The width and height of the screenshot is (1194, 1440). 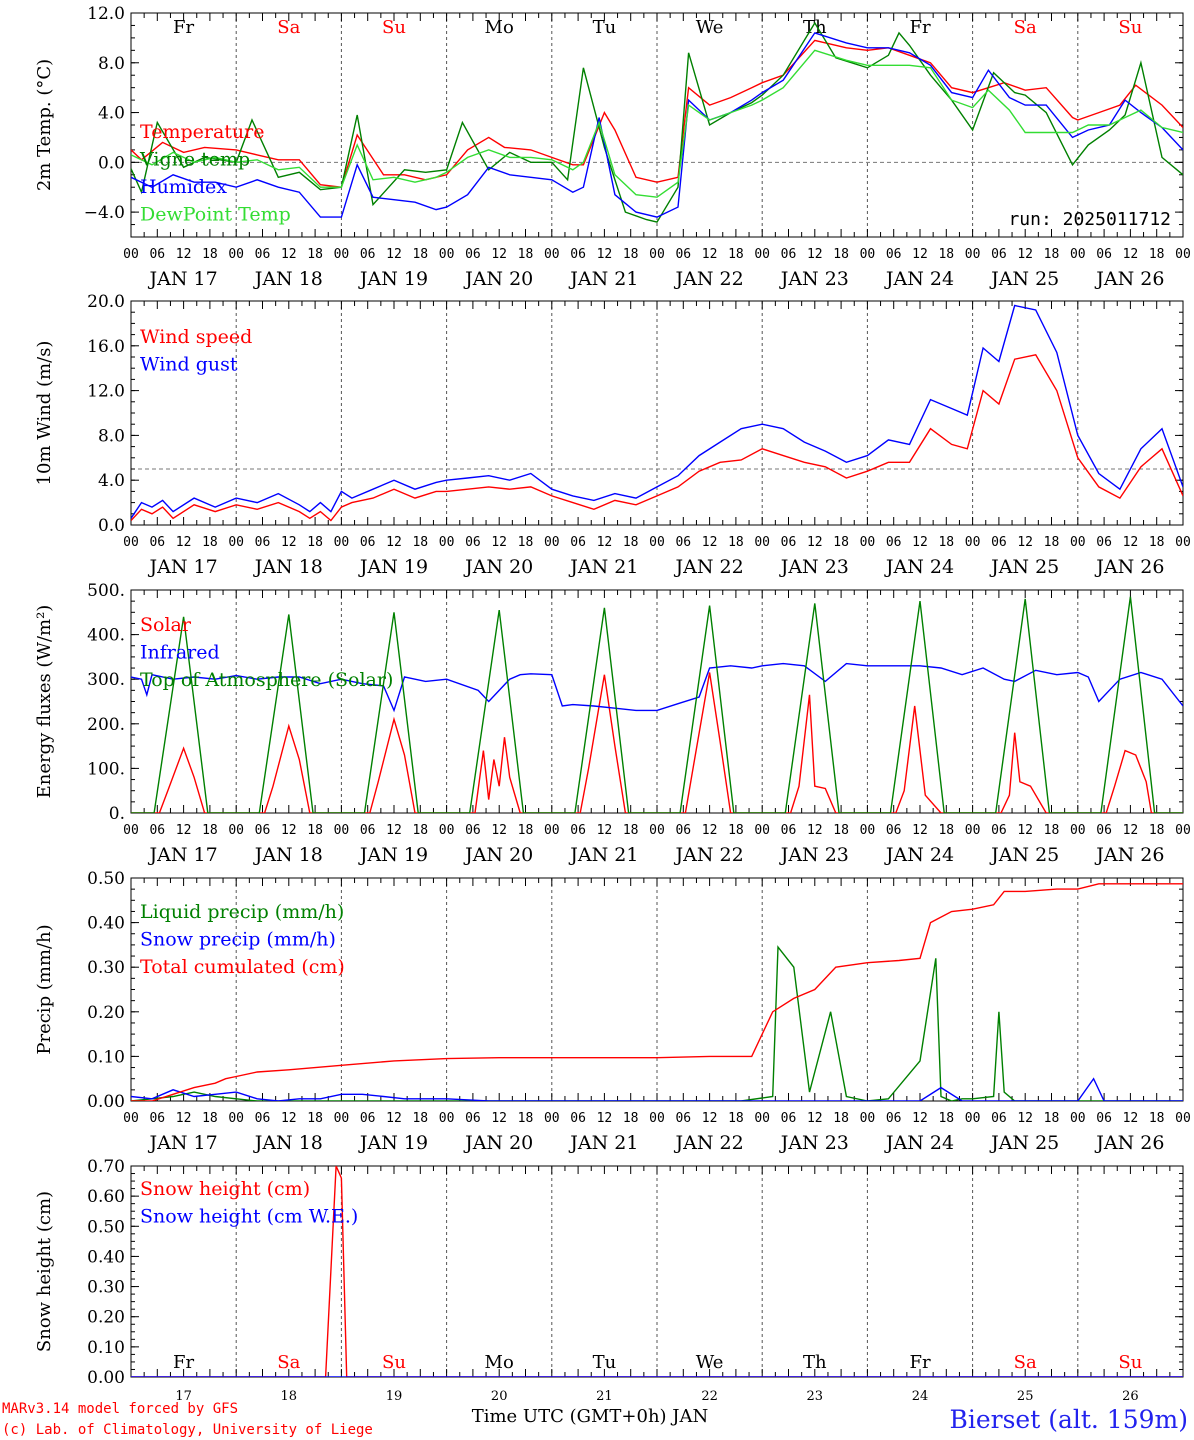 What do you see at coordinates (603, 855) in the screenshot?
I see `date-label: JAN 21` at bounding box center [603, 855].